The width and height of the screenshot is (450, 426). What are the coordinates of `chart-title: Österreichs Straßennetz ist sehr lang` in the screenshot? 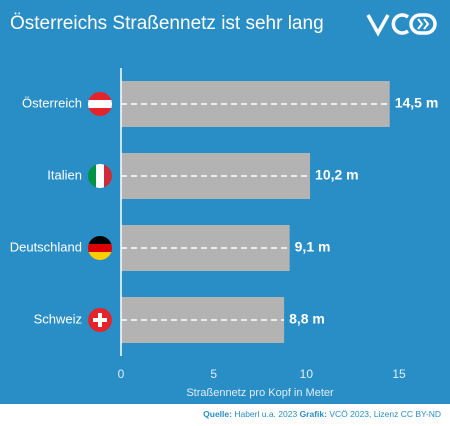 It's located at (167, 23).